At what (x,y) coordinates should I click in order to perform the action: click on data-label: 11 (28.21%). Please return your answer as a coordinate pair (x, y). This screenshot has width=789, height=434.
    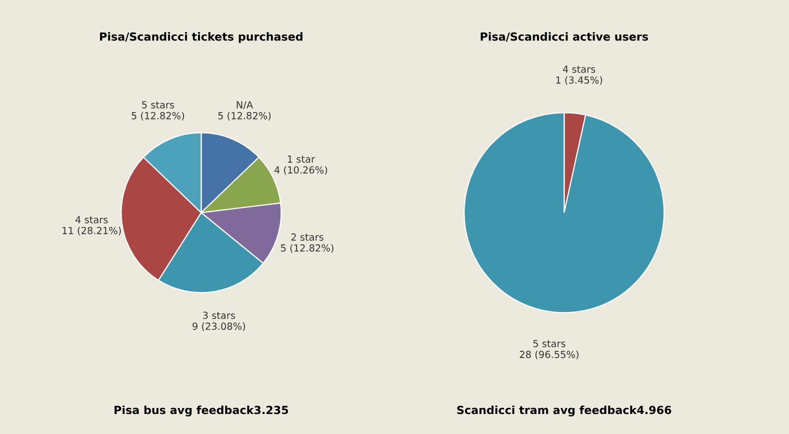
    Looking at the image, I should click on (91, 231).